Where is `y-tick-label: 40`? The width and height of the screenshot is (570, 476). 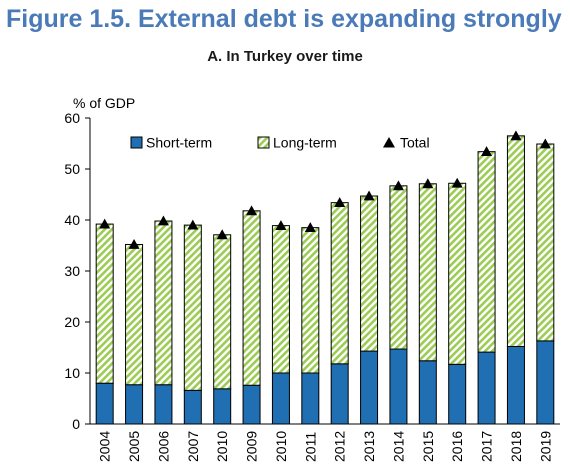
y-tick-label: 40 is located at coordinates (72, 220).